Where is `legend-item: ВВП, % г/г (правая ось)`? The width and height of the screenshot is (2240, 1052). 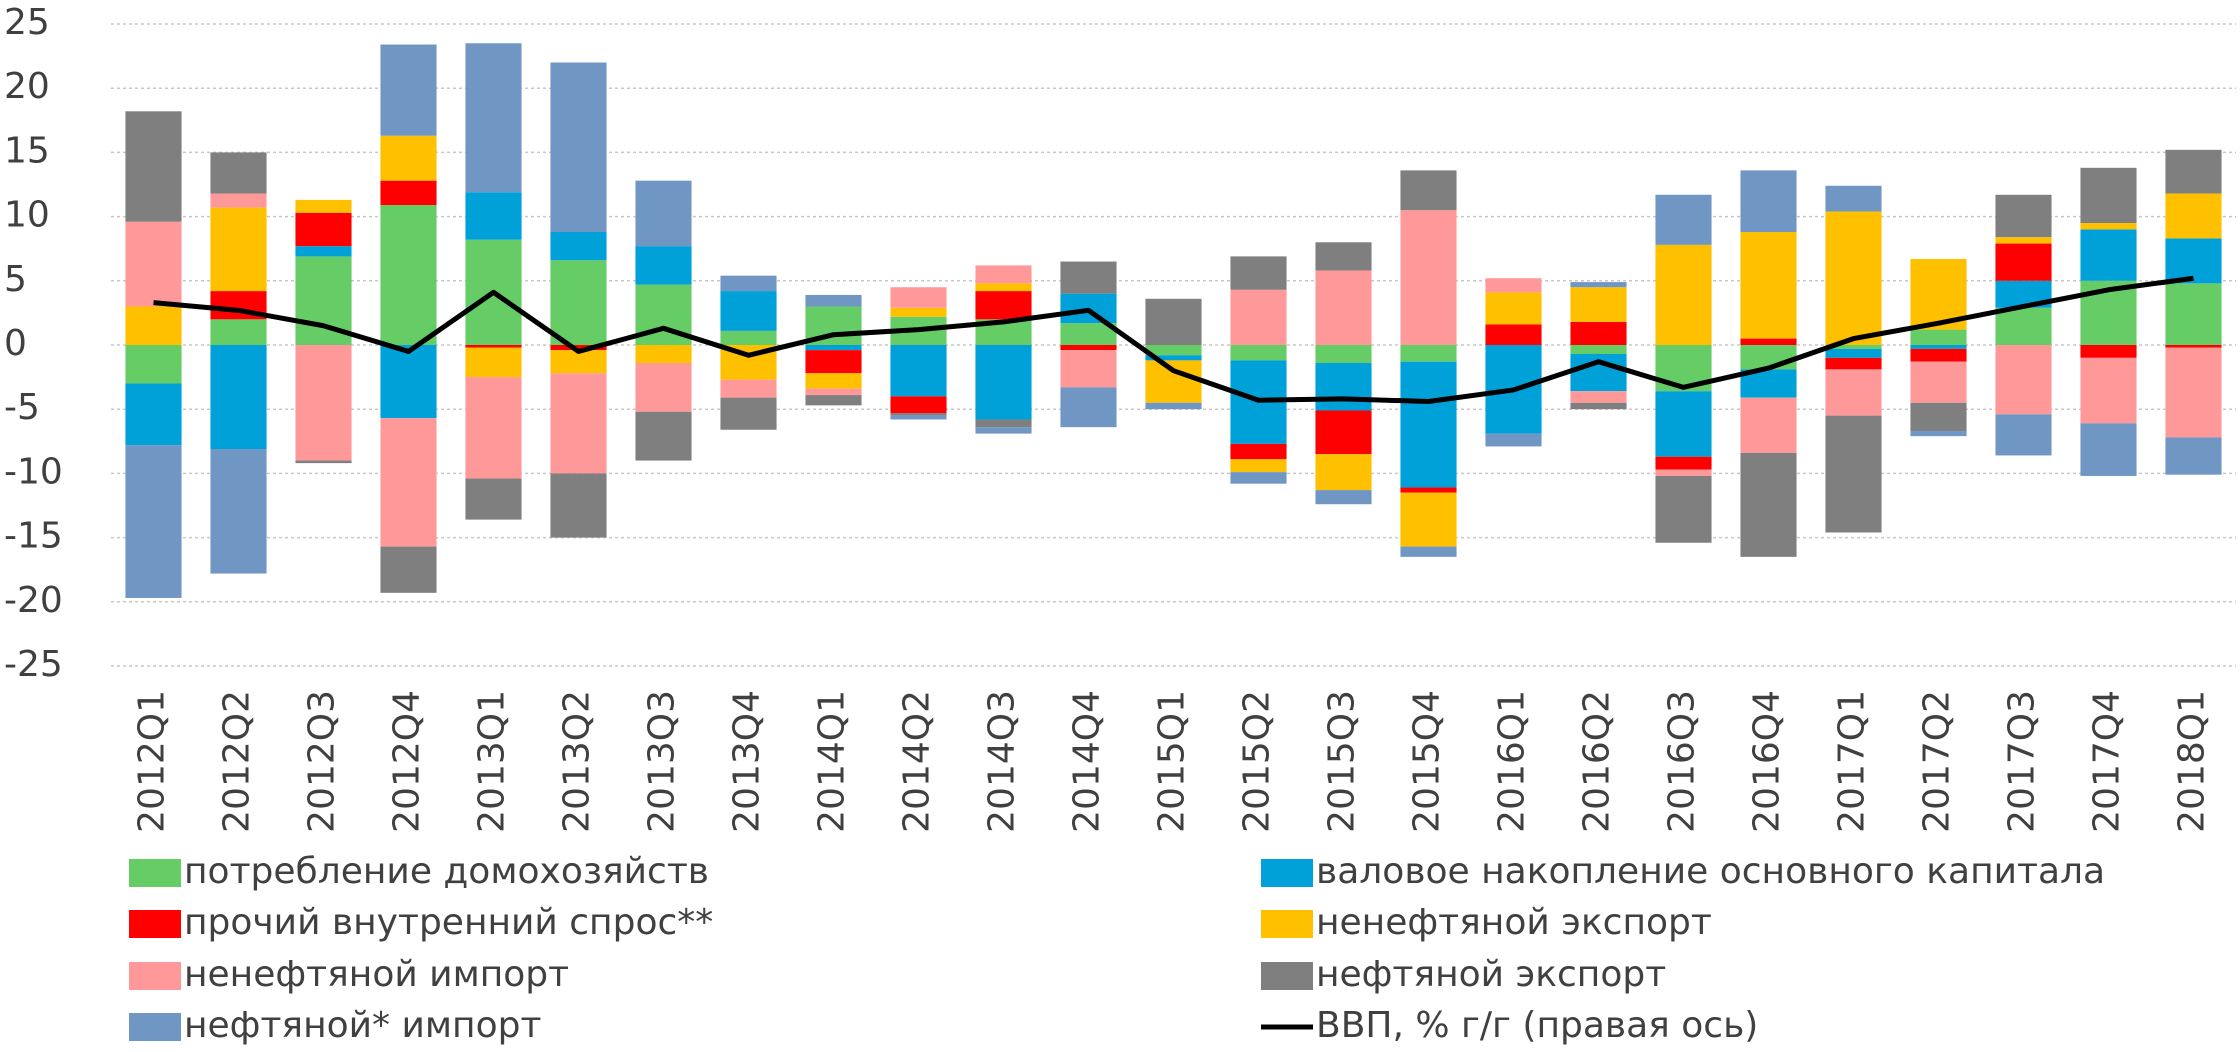 legend-item: ВВП, % г/г (правая ось) is located at coordinates (1509, 1025).